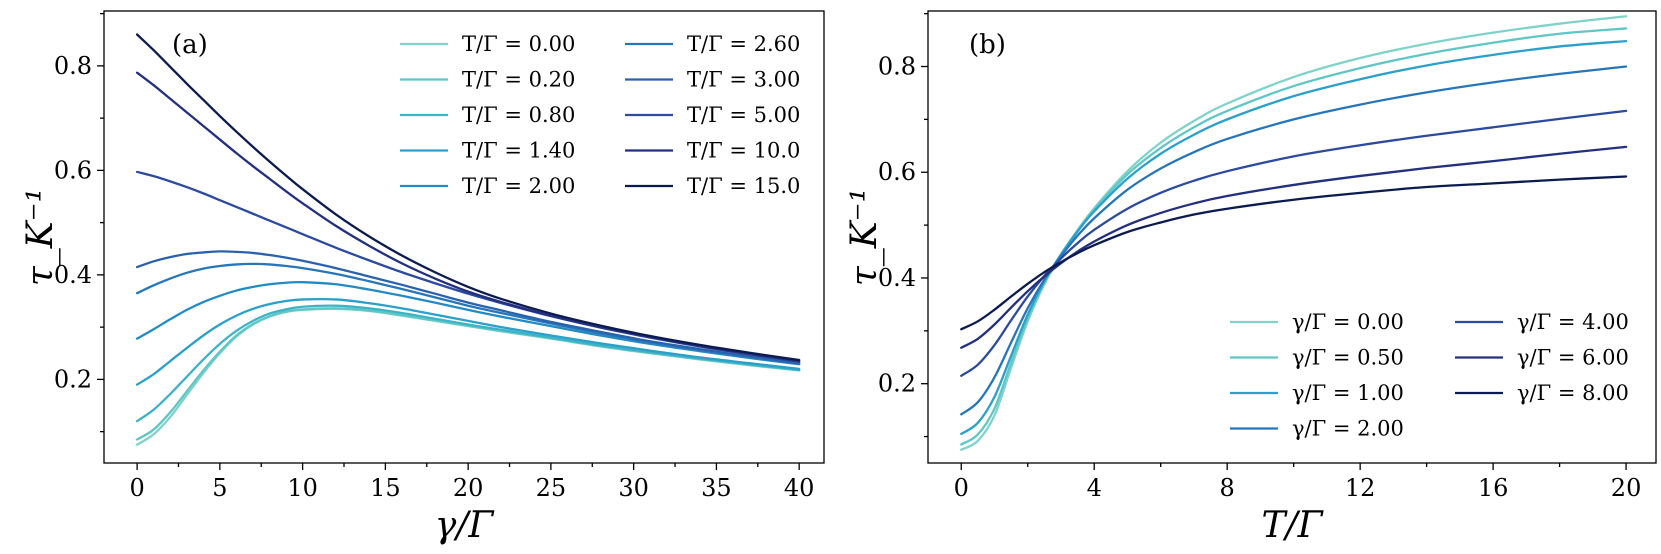  I want to click on panel-a-xtick-label: 10, so click(302, 488).